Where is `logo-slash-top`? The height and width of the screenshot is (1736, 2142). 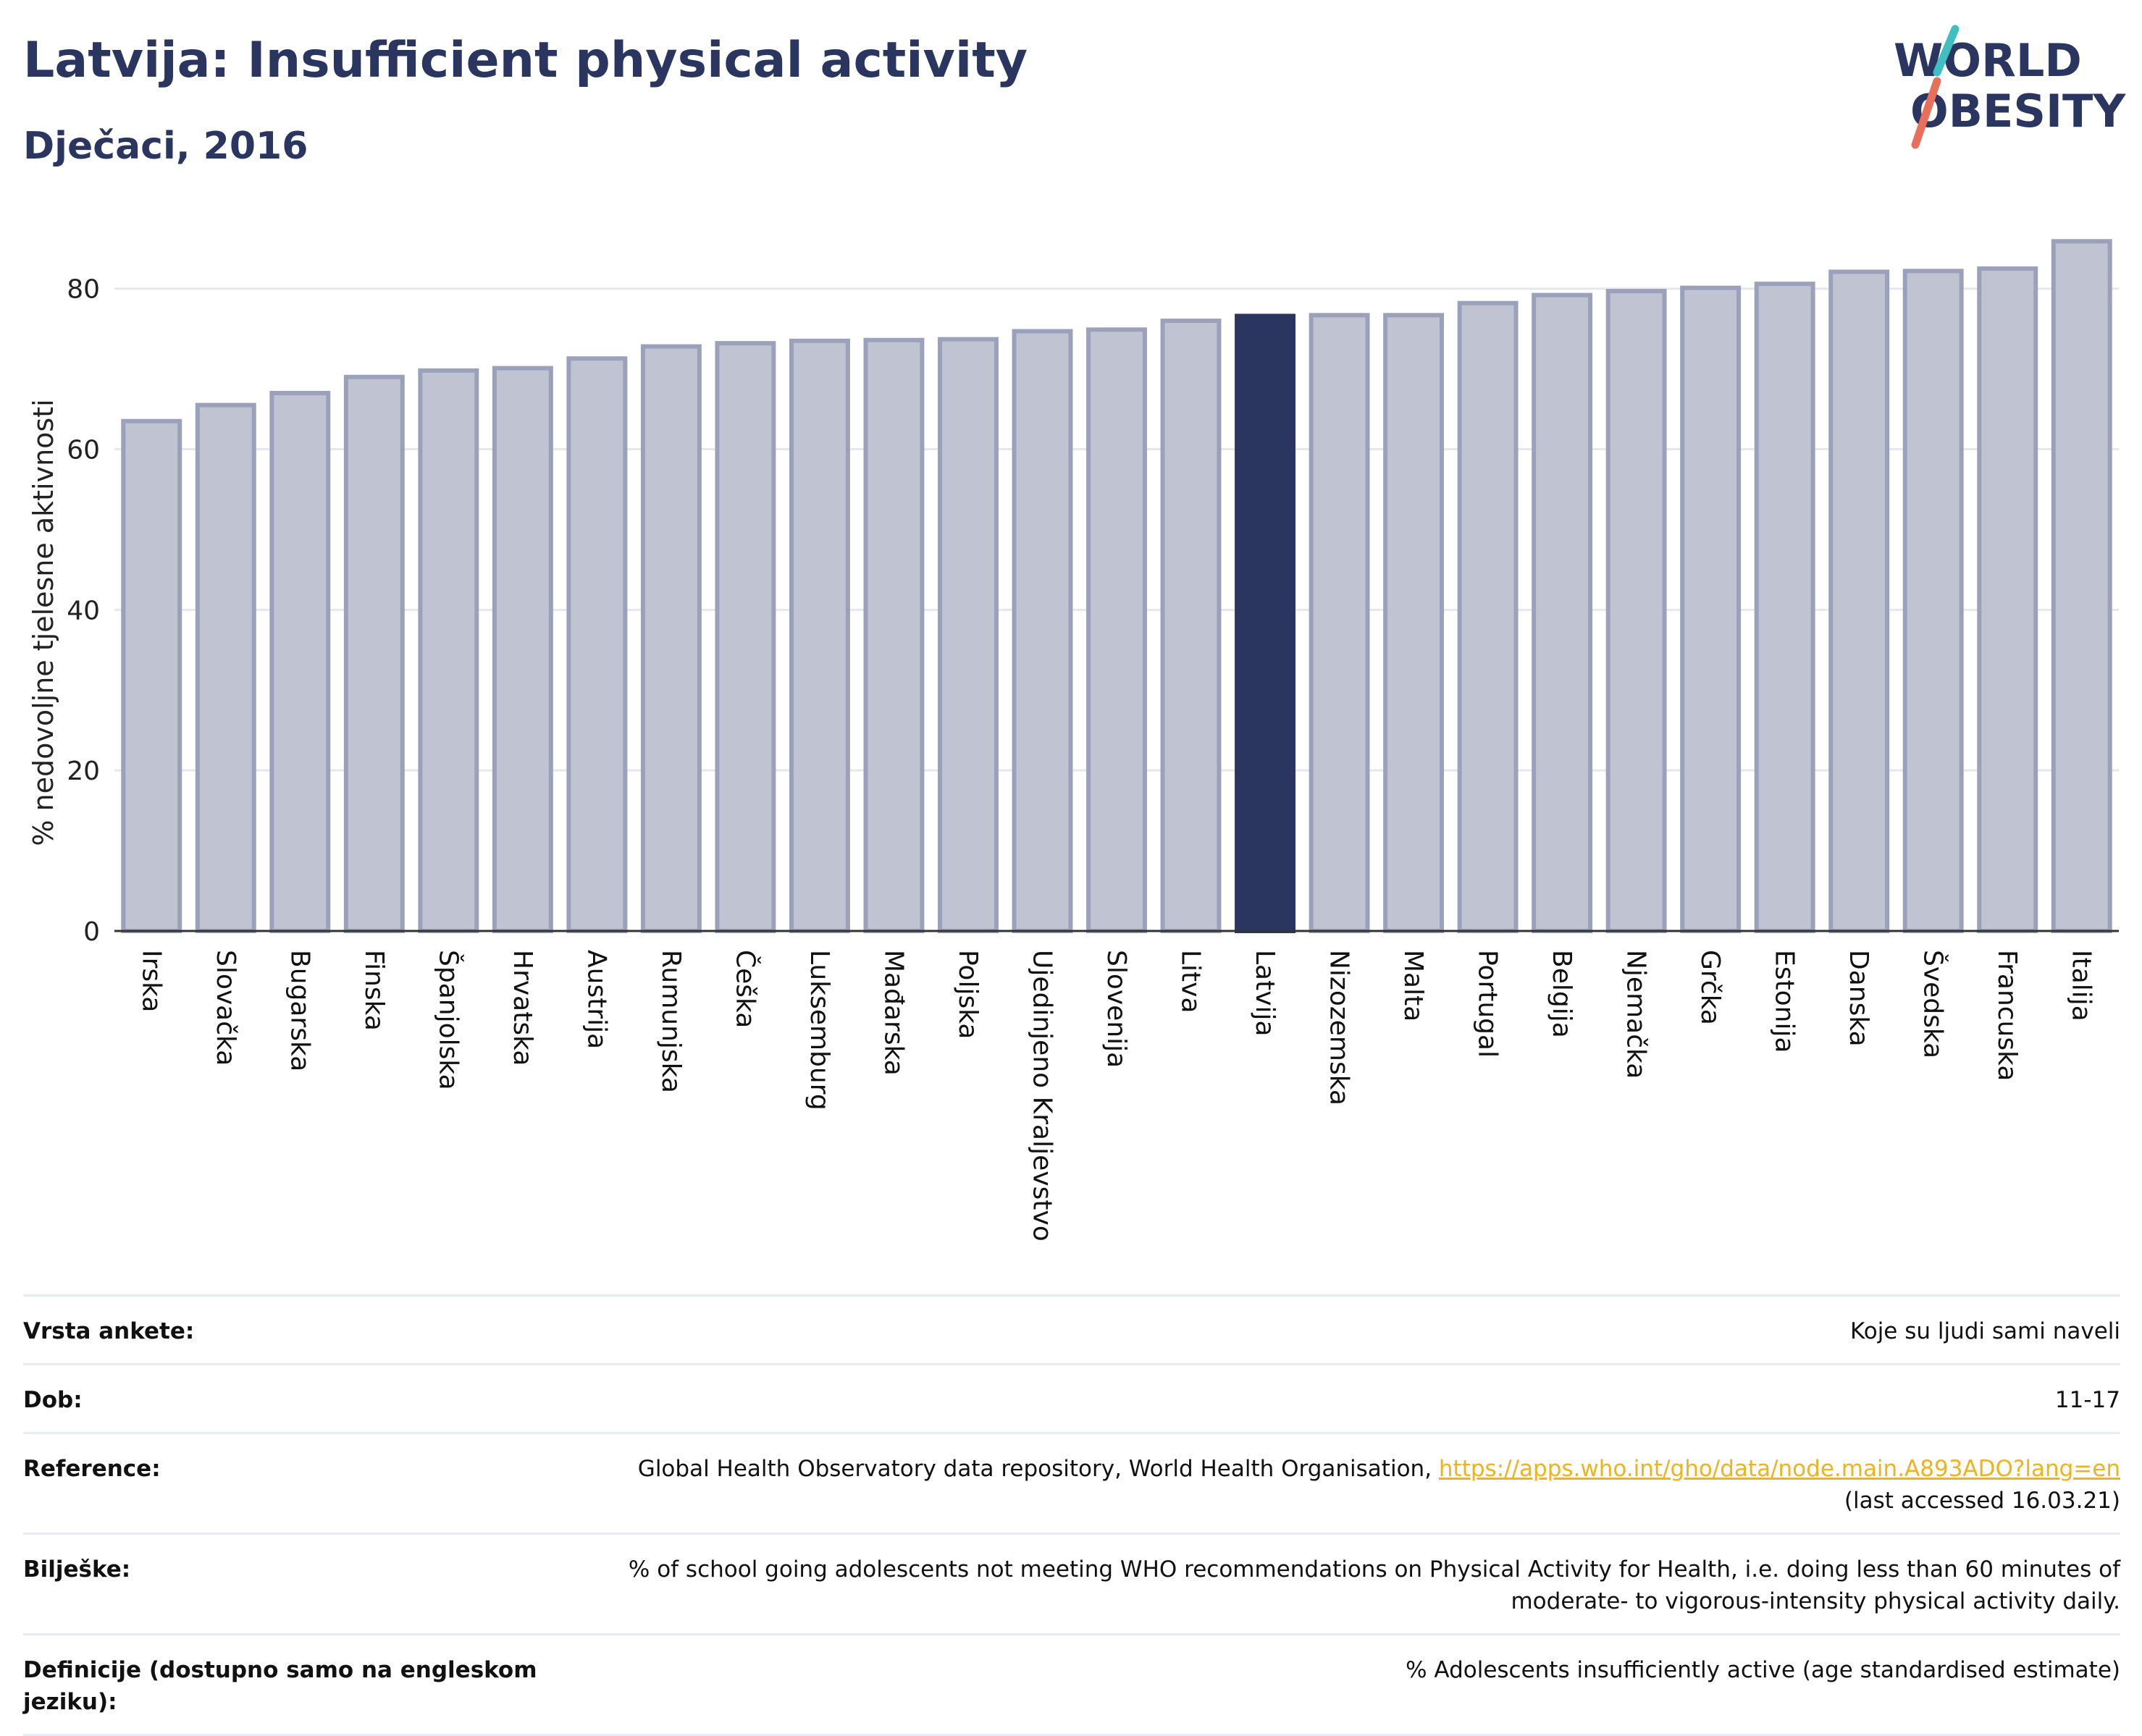
logo-slash-top is located at coordinates (1946, 51).